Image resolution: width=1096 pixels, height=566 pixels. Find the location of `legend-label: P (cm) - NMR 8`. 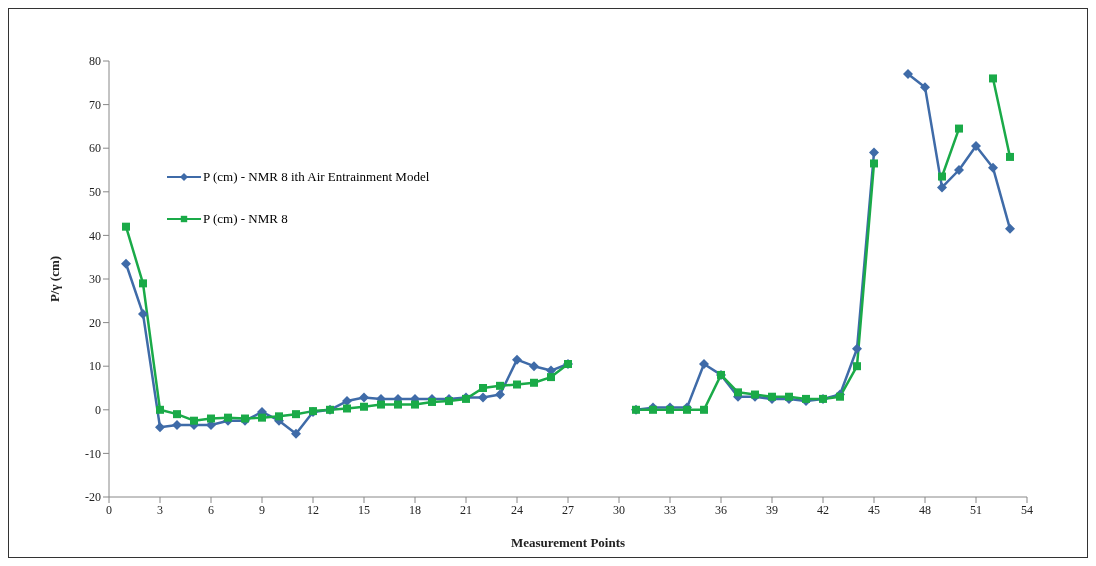

legend-label: P (cm) - NMR 8 is located at coordinates (245, 219).